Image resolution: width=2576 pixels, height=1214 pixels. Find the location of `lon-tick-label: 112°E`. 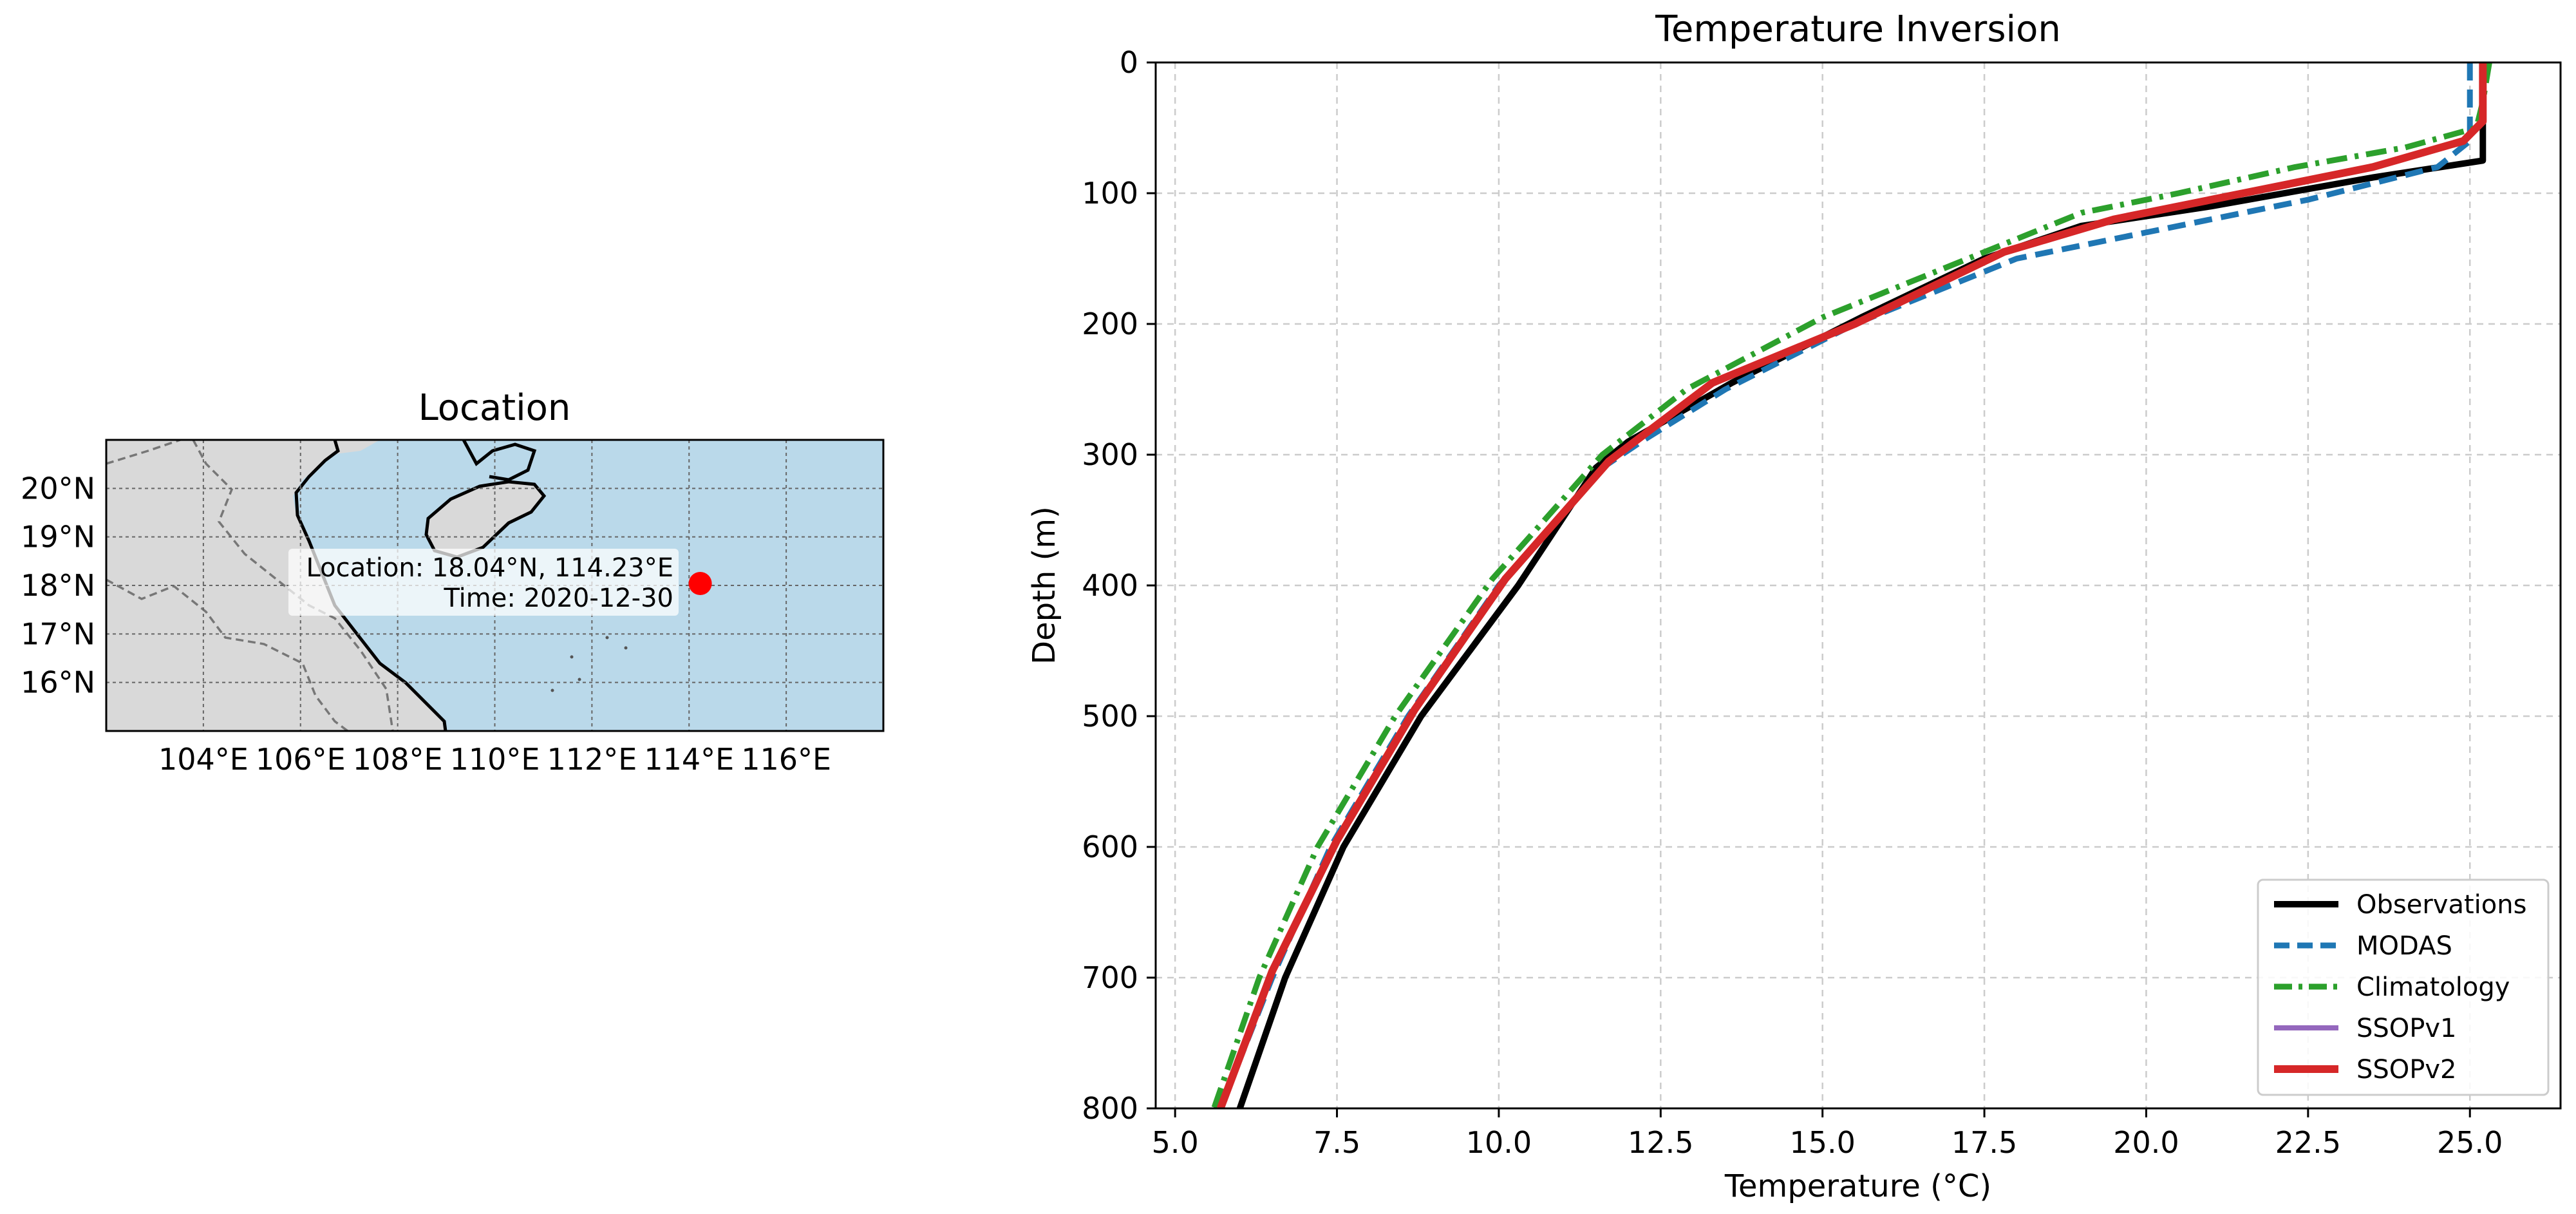

lon-tick-label: 112°E is located at coordinates (592, 759).